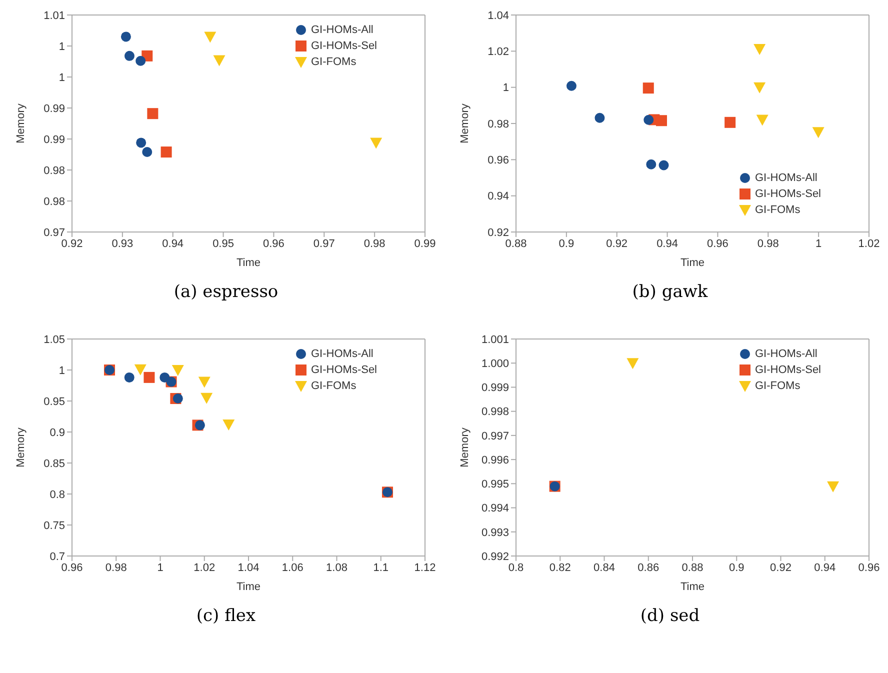 This screenshot has width=888, height=673. Describe the element at coordinates (293, 568) in the screenshot. I see `x-tick-label: 1.06` at that location.